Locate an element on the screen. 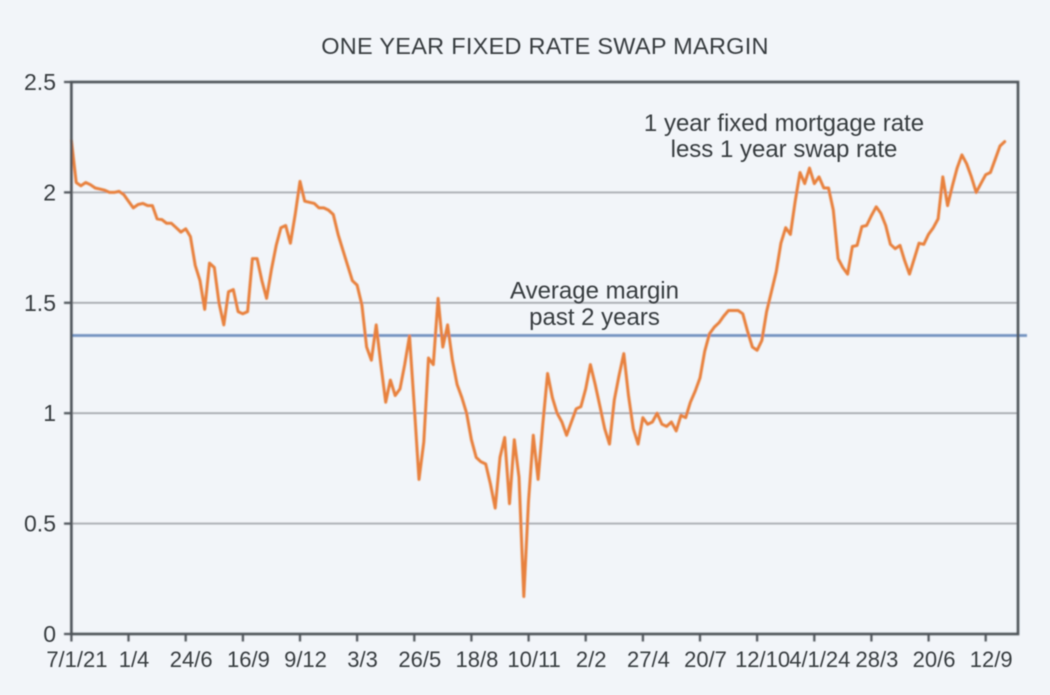 The height and width of the screenshot is (695, 1050). svg-text: 18/8 is located at coordinates (476, 659).